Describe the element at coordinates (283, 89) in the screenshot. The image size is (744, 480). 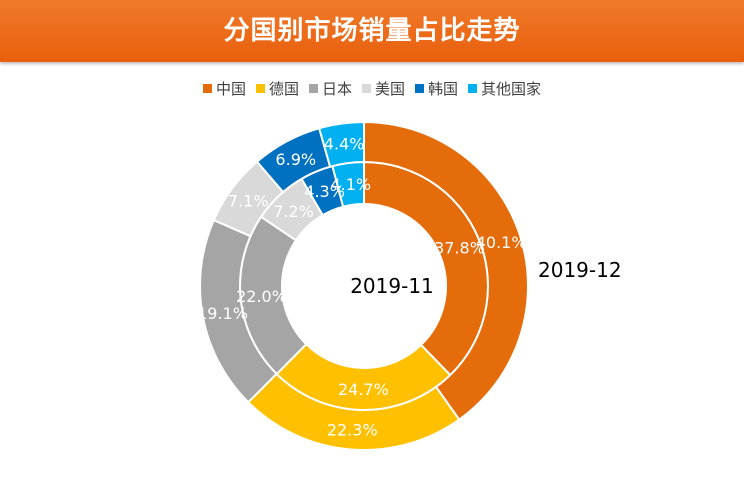
I see `legend-label: 德国` at that location.